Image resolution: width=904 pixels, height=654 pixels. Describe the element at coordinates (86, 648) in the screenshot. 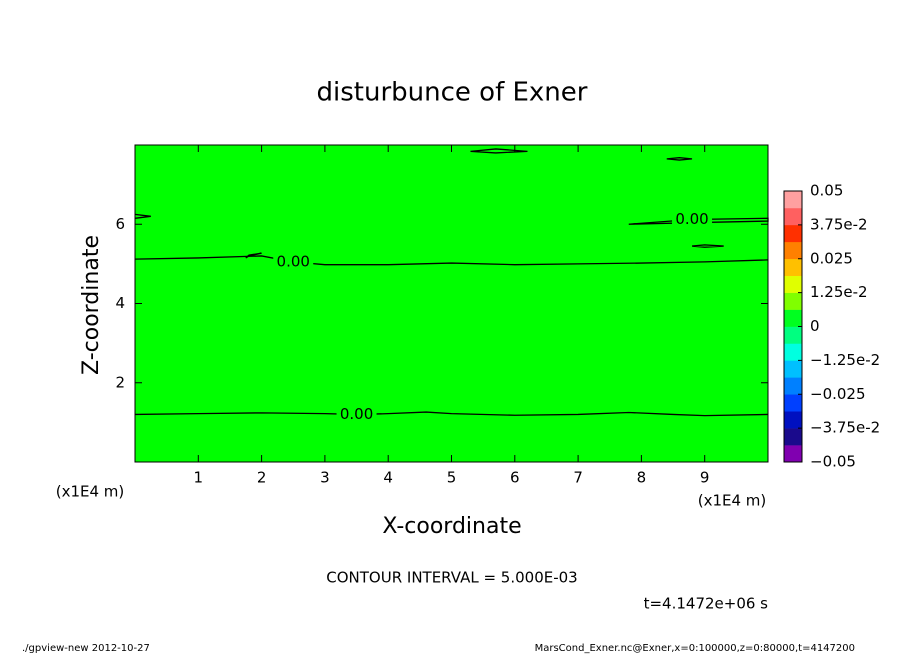

I see `footer: ./gpview-new 2012-10-27` at that location.